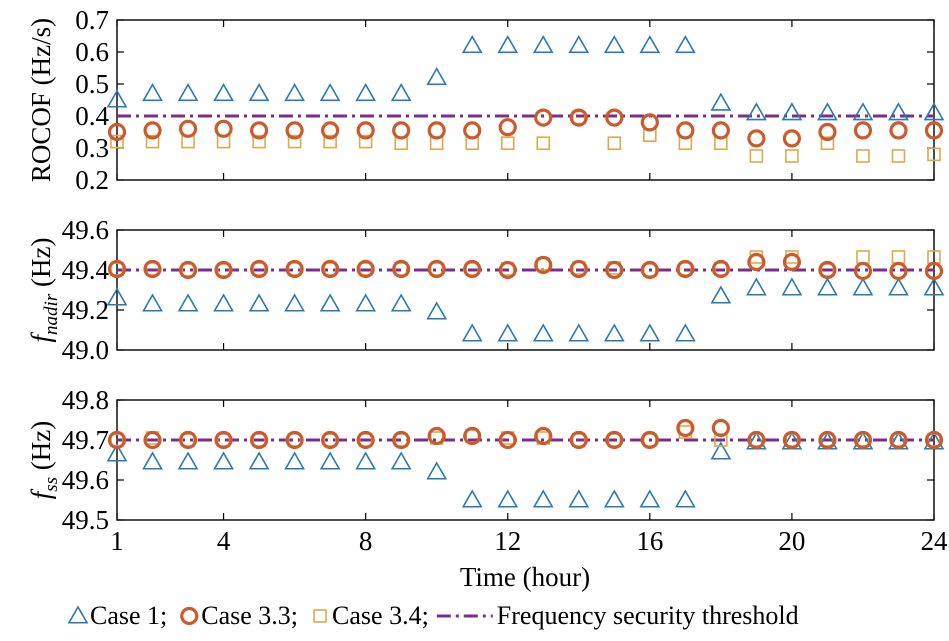  I want to click on legend-item-threshold: Frequency security threshold, so click(617, 615).